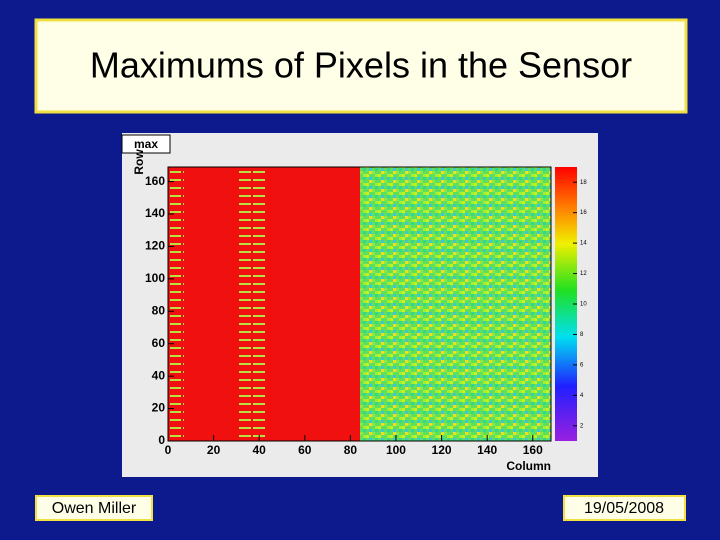 This screenshot has height=540, width=720. What do you see at coordinates (260, 450) in the screenshot?
I see `x-tick-label: 40` at bounding box center [260, 450].